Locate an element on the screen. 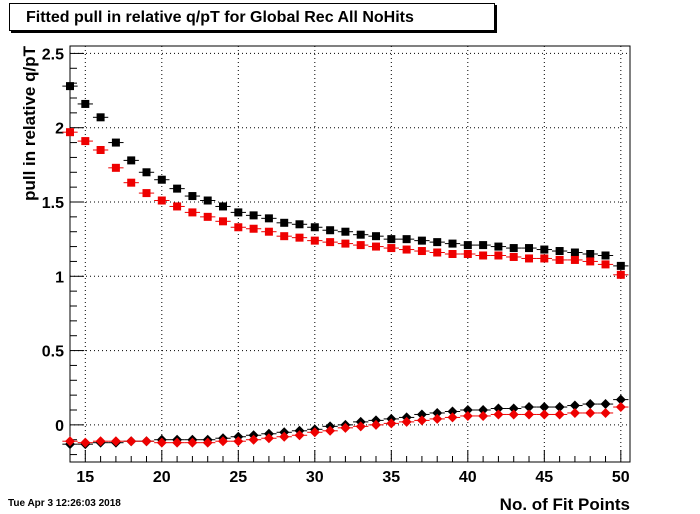  y-tick-label: 0 is located at coordinates (59, 426).